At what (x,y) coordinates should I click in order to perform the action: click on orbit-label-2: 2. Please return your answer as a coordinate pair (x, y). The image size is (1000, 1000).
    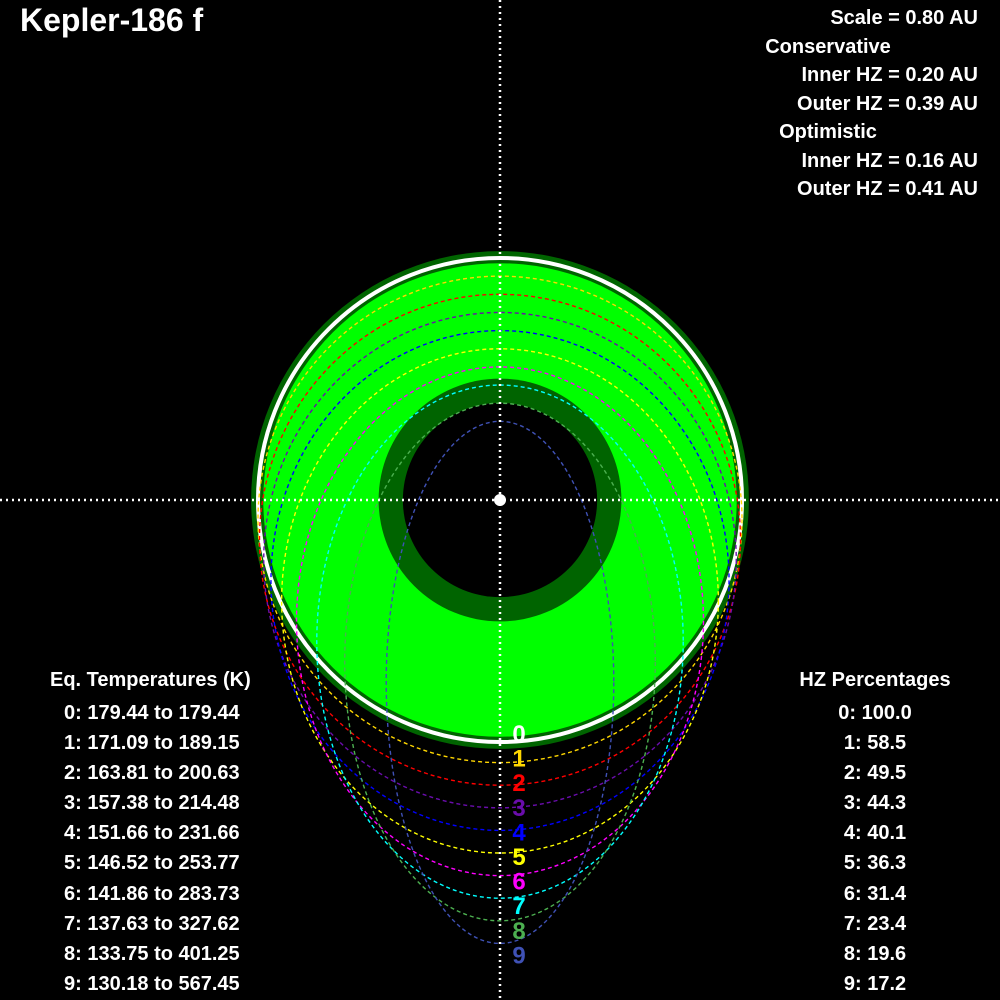
    Looking at the image, I should click on (518, 783).